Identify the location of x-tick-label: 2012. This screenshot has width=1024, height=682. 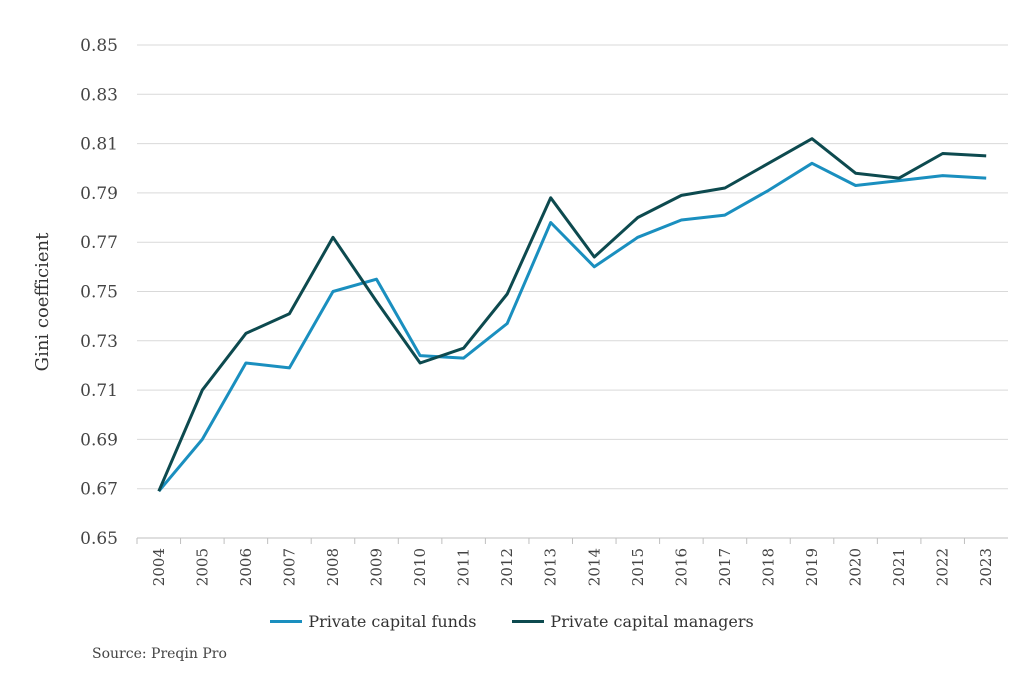
(507, 567).